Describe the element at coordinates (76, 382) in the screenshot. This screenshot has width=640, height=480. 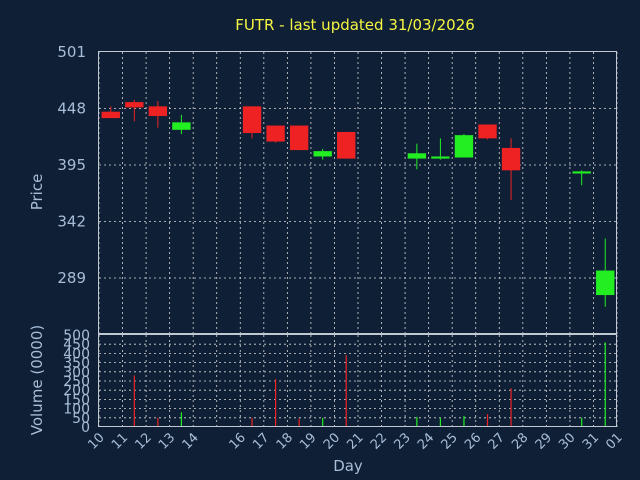
I see `volume-tick-label: 250` at that location.